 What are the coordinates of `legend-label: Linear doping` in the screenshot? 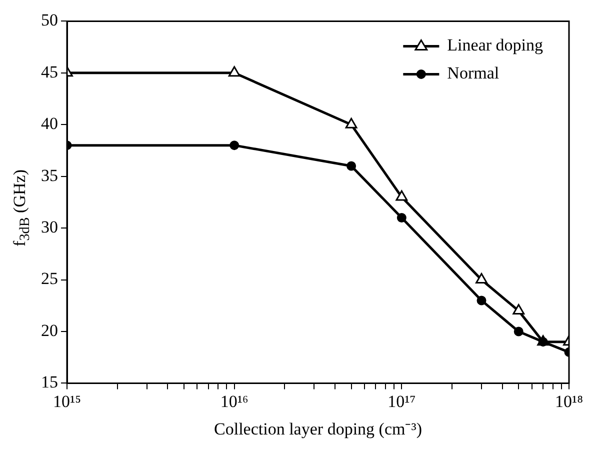 It's located at (495, 45).